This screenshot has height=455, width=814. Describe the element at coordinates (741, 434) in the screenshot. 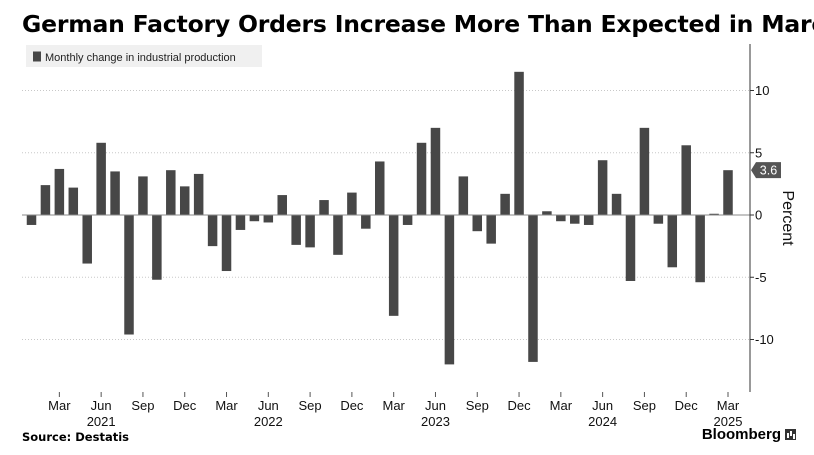

I see `brand-name: Bloomberg` at that location.